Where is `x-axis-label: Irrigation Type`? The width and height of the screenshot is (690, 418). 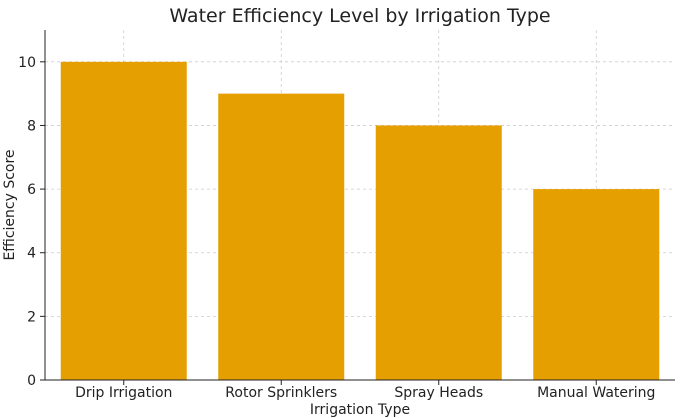 x-axis-label: Irrigation Type is located at coordinates (360, 410).